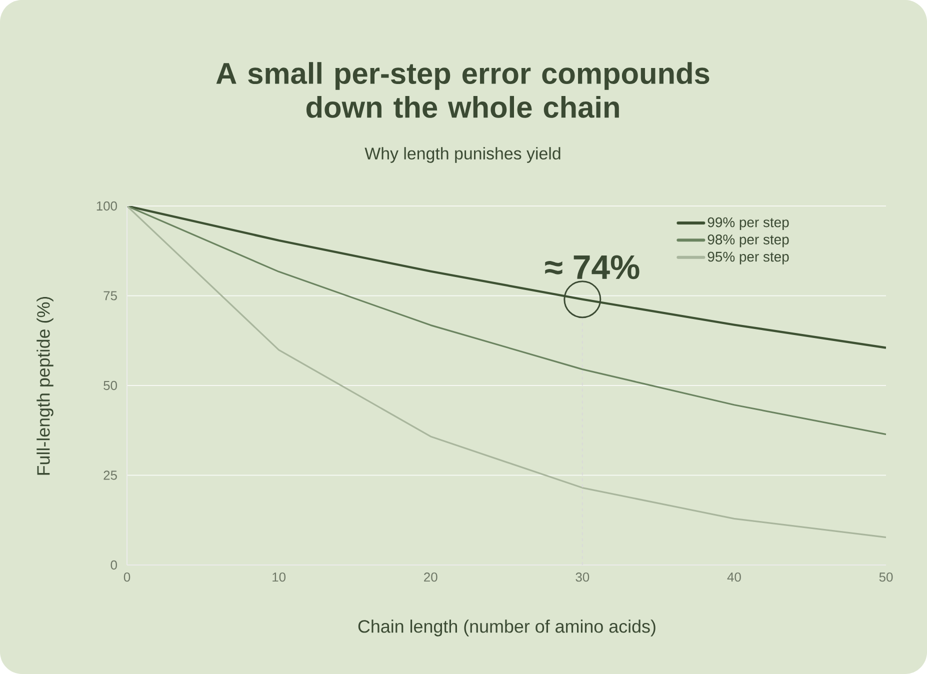  I want to click on x-tick-label: 40, so click(734, 577).